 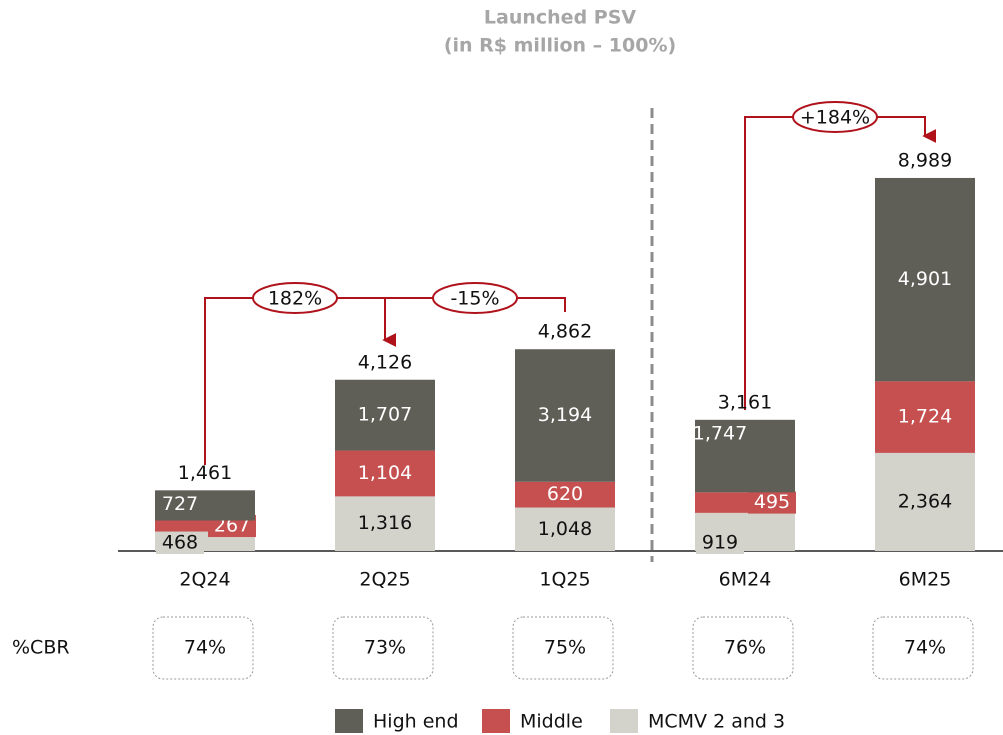 What do you see at coordinates (551, 722) in the screenshot?
I see `legend-label: Middle` at bounding box center [551, 722].